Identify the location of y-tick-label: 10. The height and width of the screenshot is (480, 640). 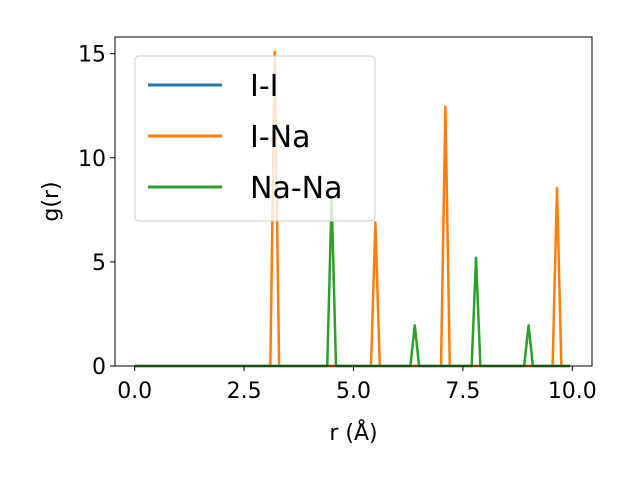
(92, 159).